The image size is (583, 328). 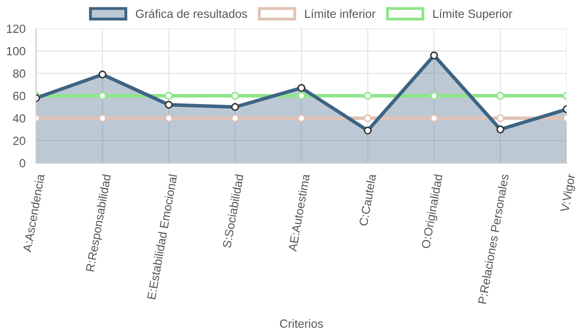 I want to click on x-tick-label: V:Vigor, so click(x=569, y=193).